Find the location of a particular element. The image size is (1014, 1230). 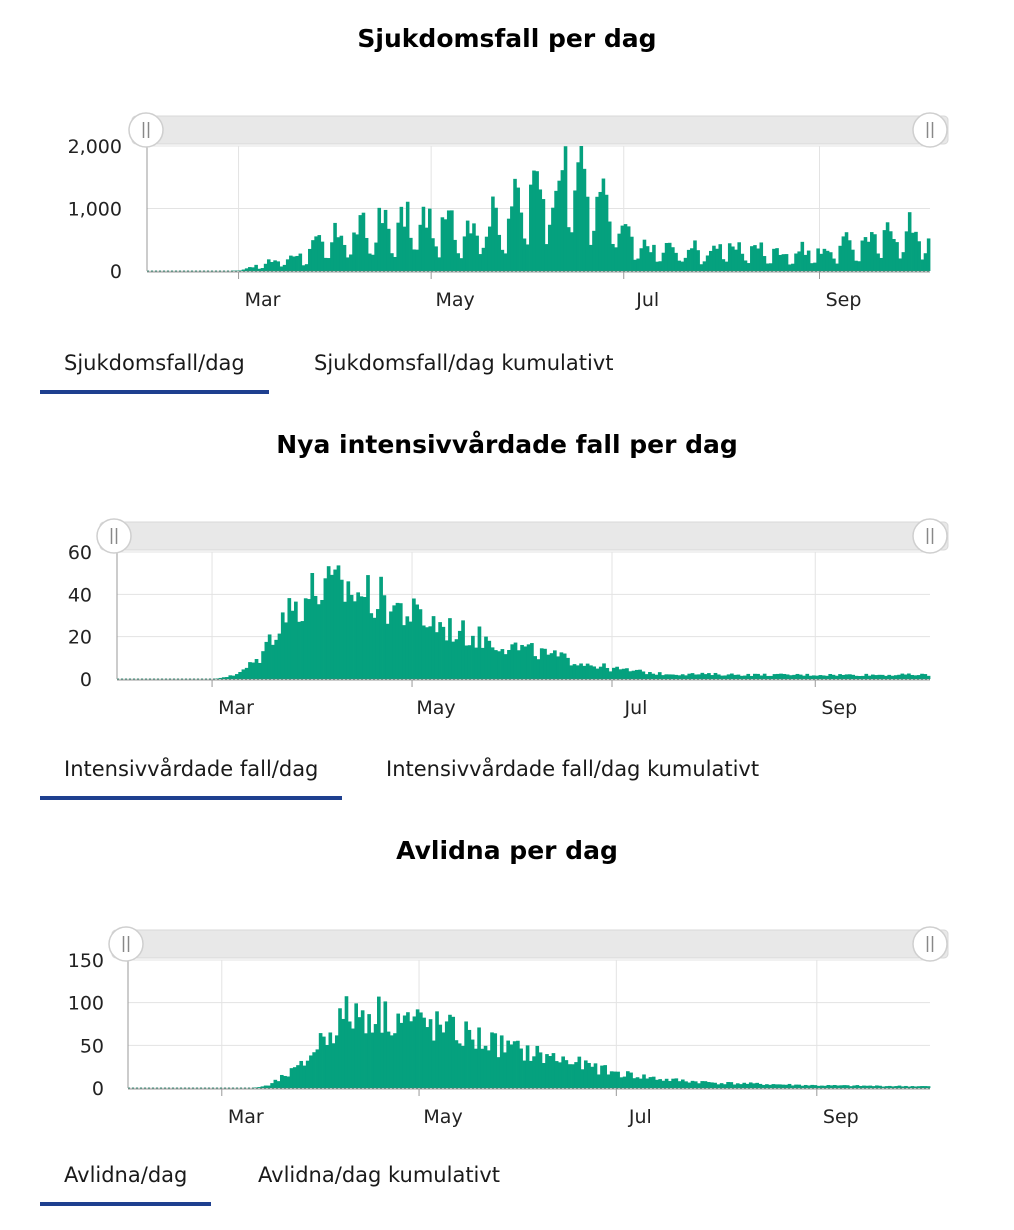

y-tick-label: 20 is located at coordinates (80, 638).